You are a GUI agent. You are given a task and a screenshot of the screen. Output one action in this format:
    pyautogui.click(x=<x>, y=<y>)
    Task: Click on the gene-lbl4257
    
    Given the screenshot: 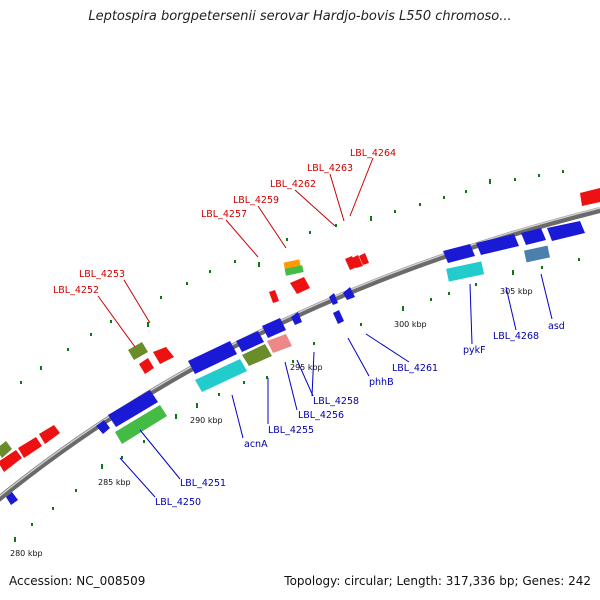 What is the action you would take?
    pyautogui.click(x=274, y=296)
    